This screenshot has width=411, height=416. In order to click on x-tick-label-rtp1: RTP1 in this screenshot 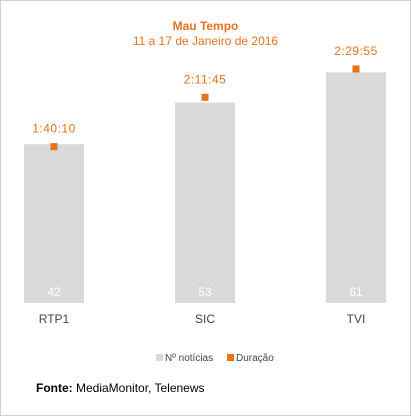, I will do `click(54, 319)`.